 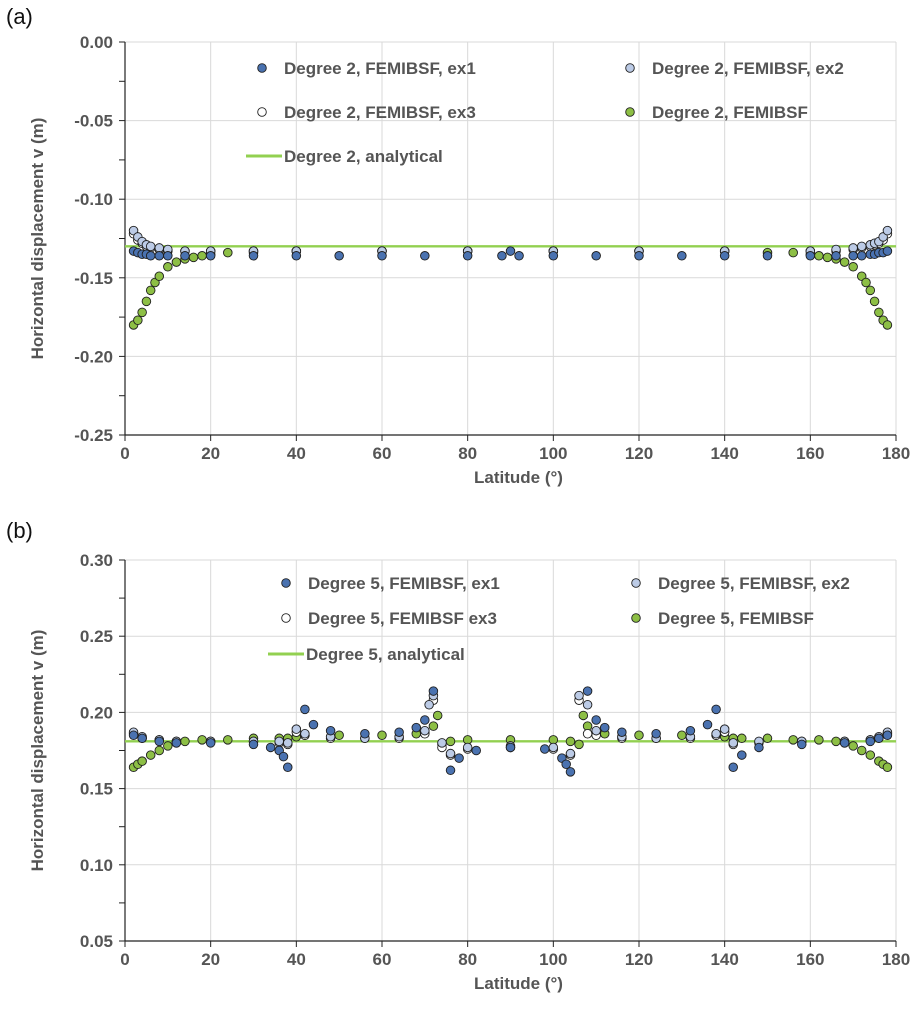 I want to click on y-tick-label: -0.15, so click(x=93, y=278).